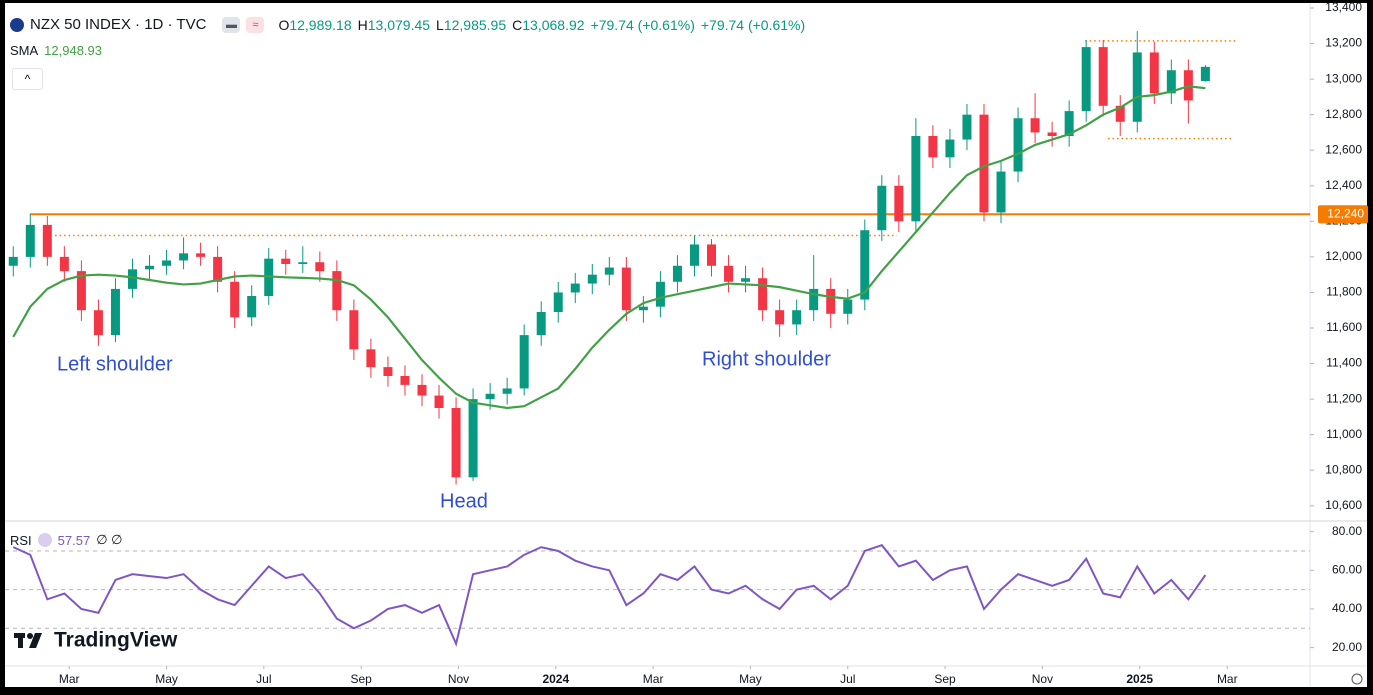 Image resolution: width=1373 pixels, height=695 pixels. What do you see at coordinates (27, 79) in the screenshot?
I see `collapse-button: ^` at bounding box center [27, 79].